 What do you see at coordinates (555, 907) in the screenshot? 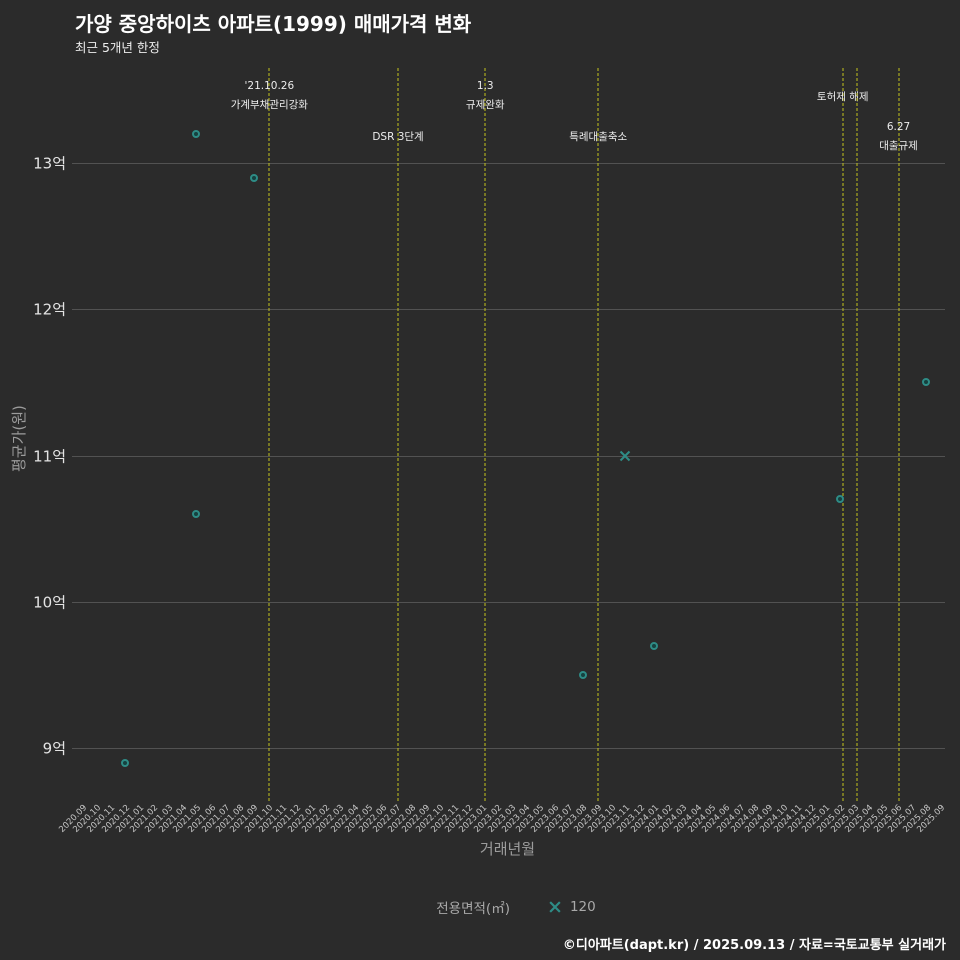
I see `legend-x-icon` at bounding box center [555, 907].